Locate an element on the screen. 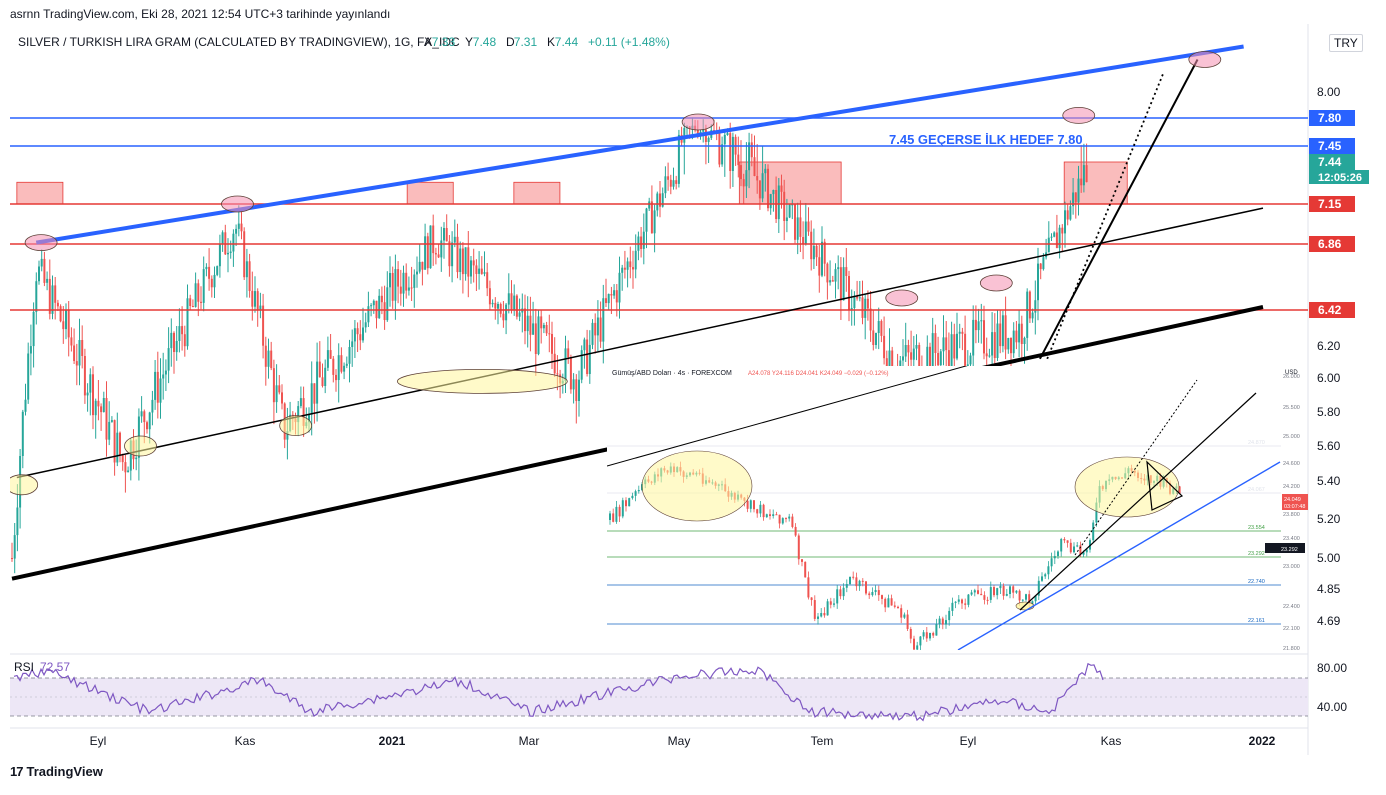  currency-button: TRY is located at coordinates (1346, 43).